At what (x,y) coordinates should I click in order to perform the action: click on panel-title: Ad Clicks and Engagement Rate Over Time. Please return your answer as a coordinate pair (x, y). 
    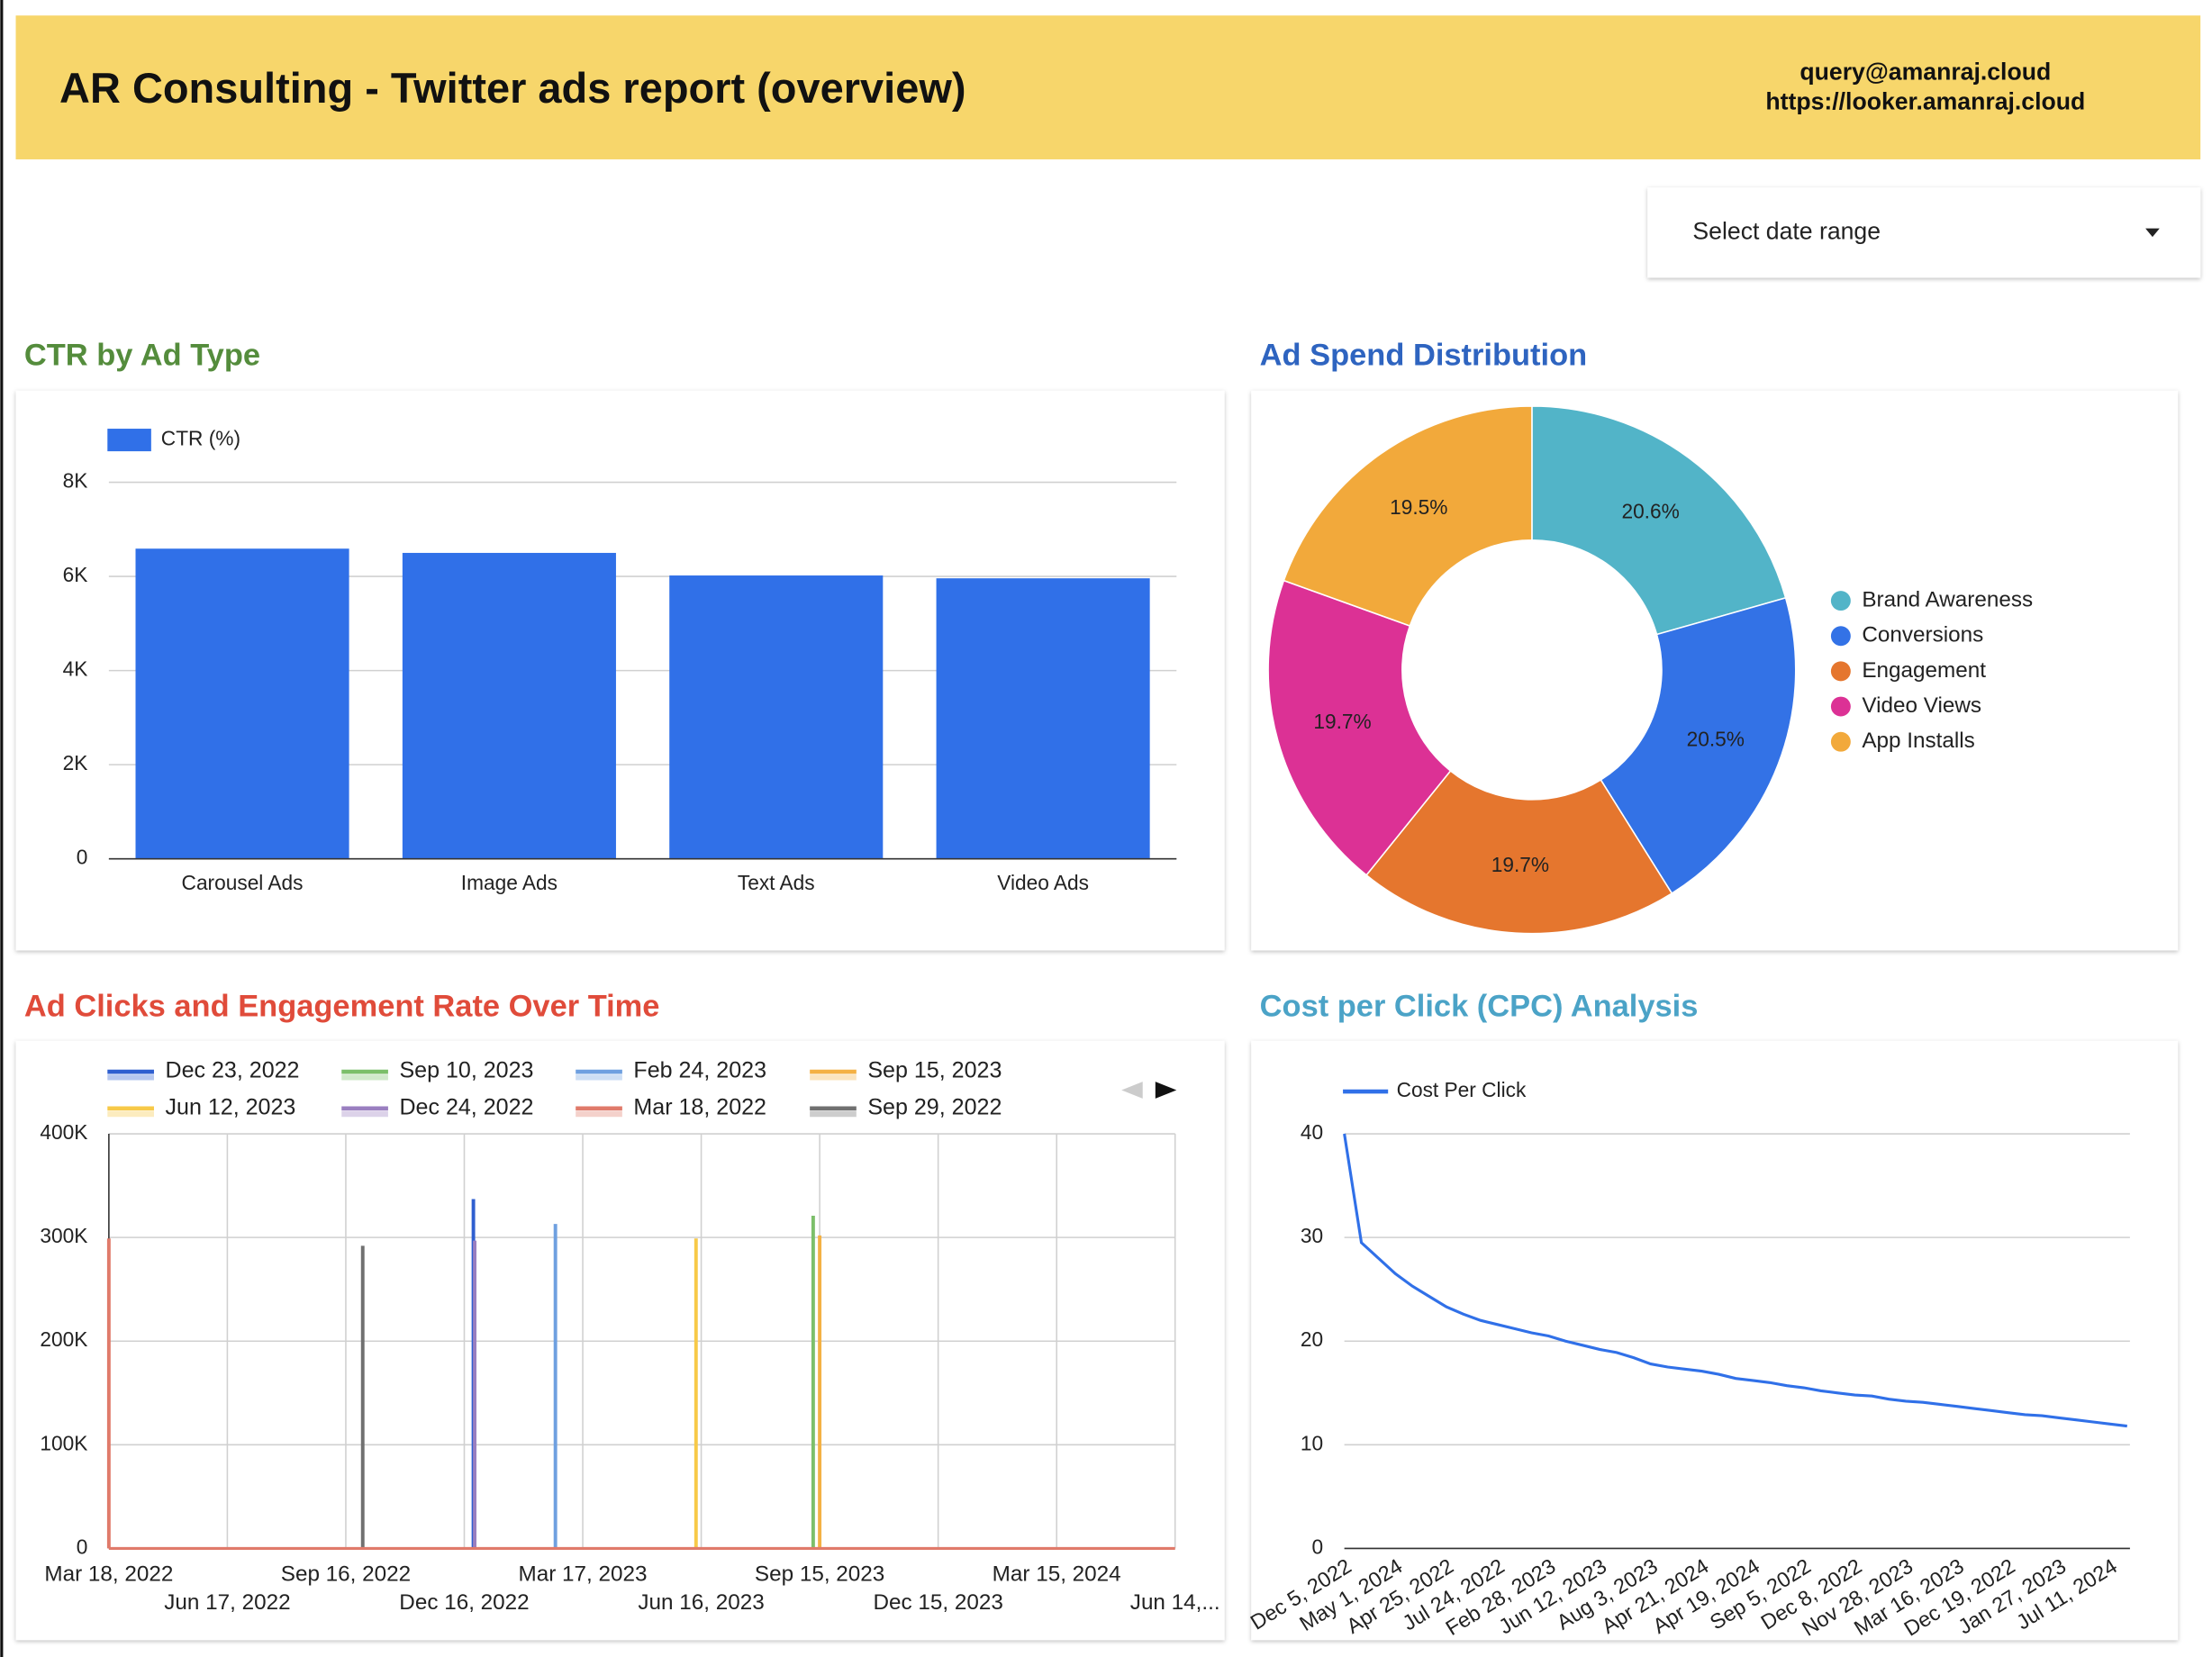
    Looking at the image, I should click on (342, 1007).